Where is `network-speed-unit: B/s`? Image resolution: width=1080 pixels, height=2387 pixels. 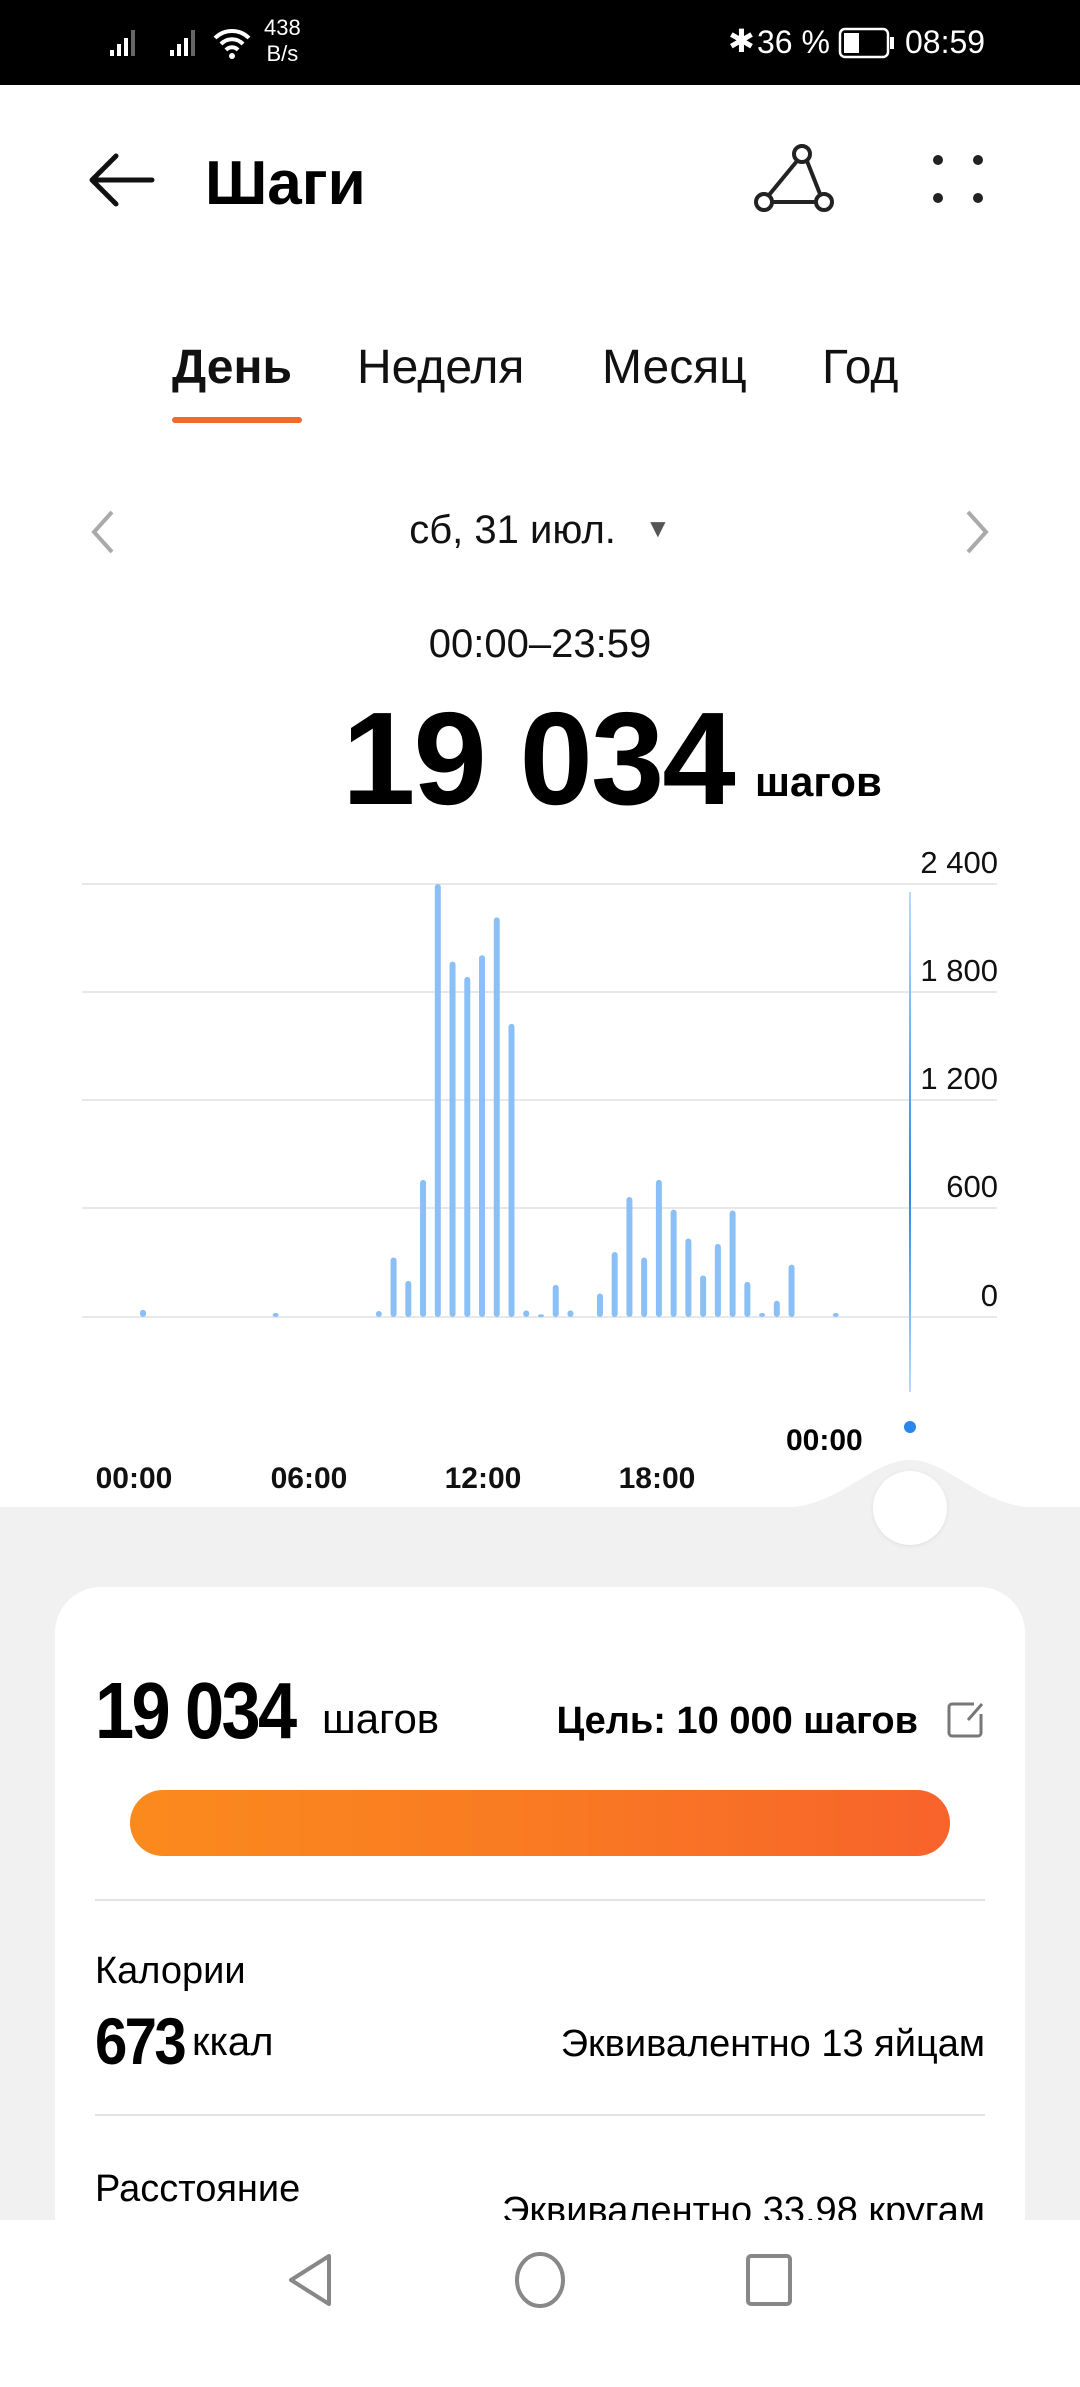
network-speed-unit: B/s is located at coordinates (282, 53).